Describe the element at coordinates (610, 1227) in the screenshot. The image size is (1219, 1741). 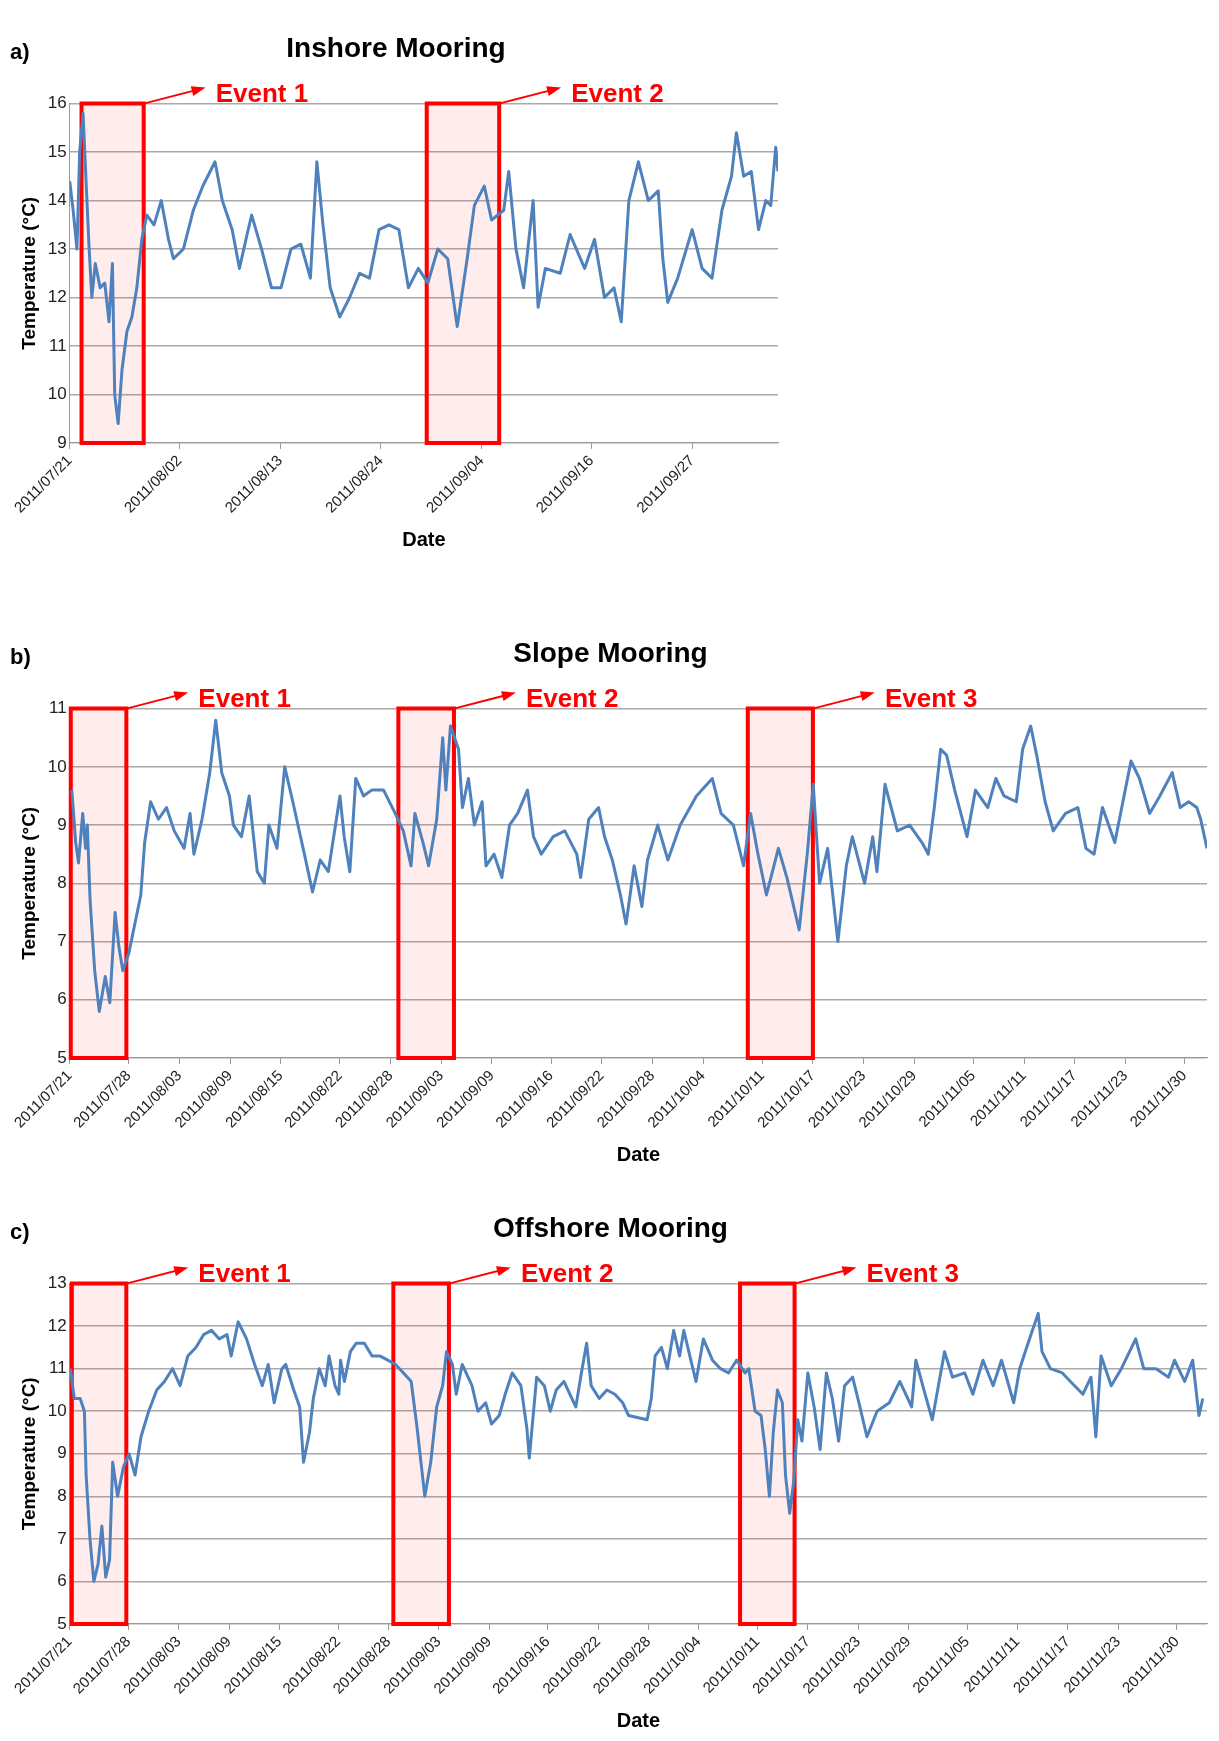
I see `chart-title: Offshore Mooring` at that location.